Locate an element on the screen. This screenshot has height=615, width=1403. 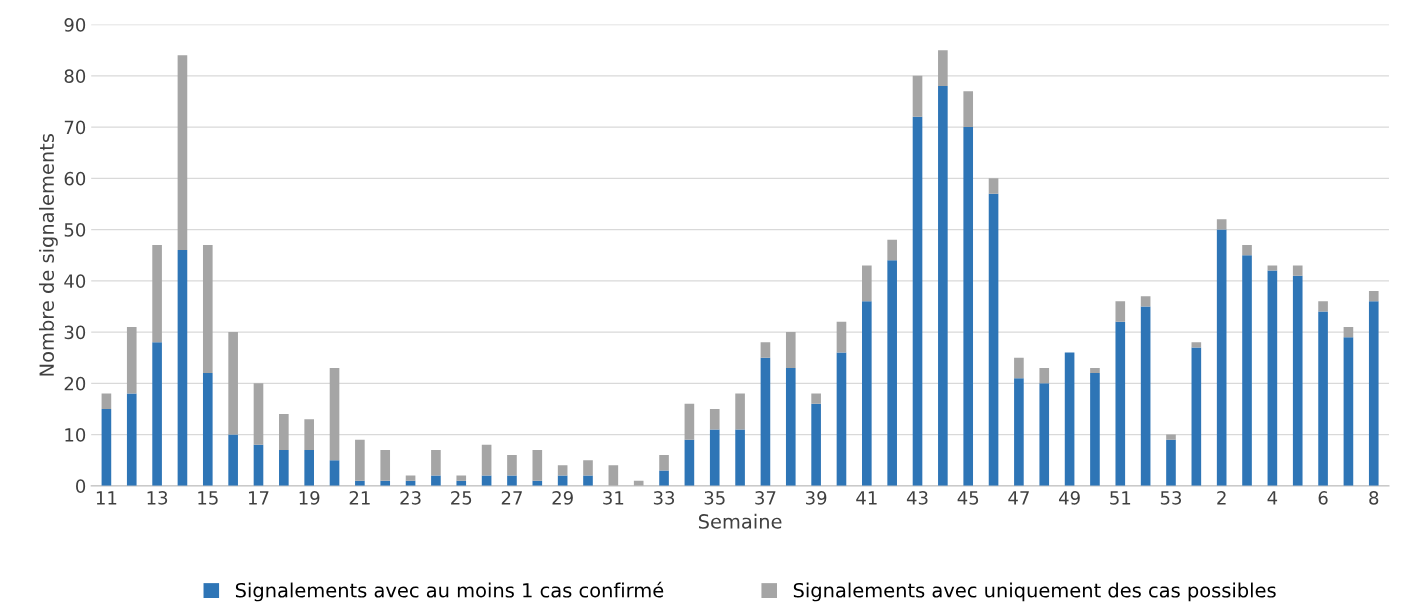
x-tick-label: 35 is located at coordinates (714, 498).